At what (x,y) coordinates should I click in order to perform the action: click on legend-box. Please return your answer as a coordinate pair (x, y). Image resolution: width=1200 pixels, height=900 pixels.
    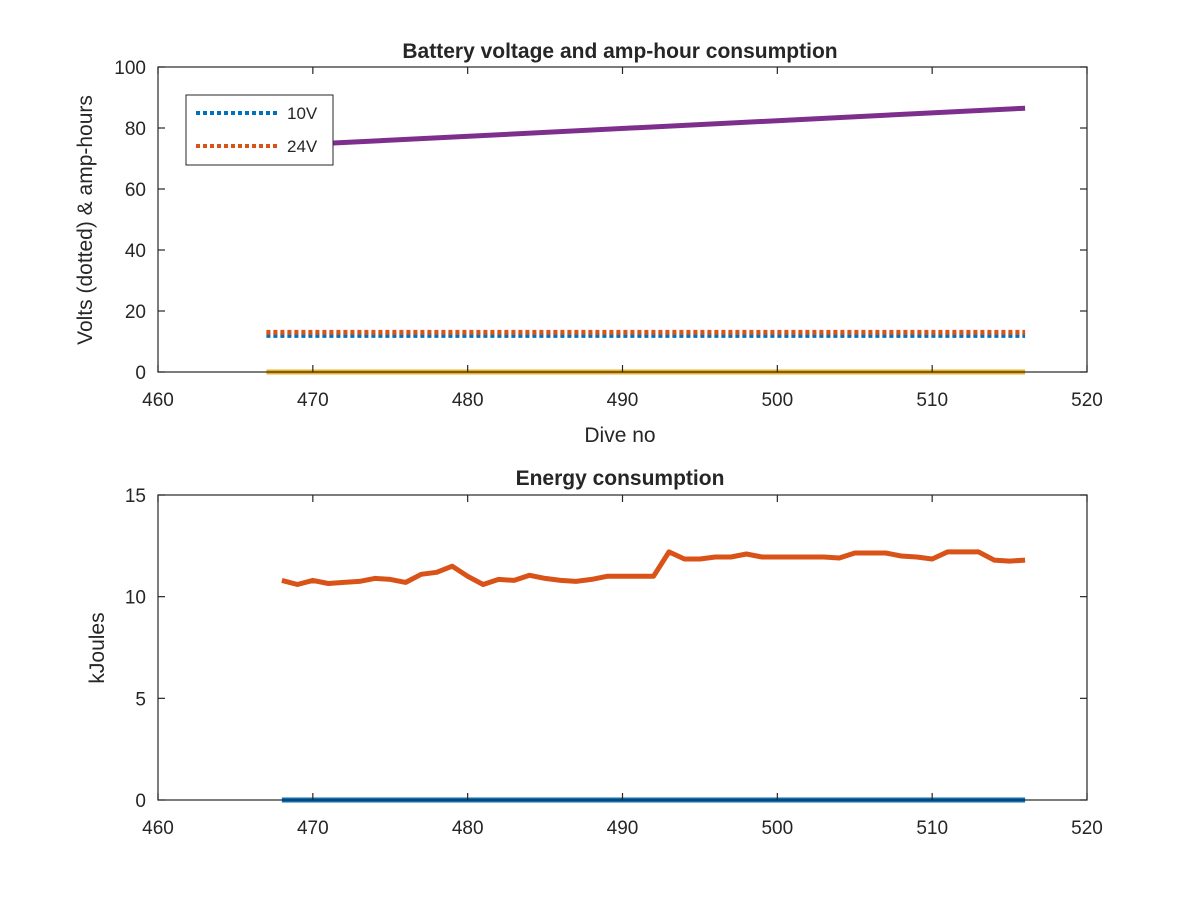
    Looking at the image, I should click on (259, 130).